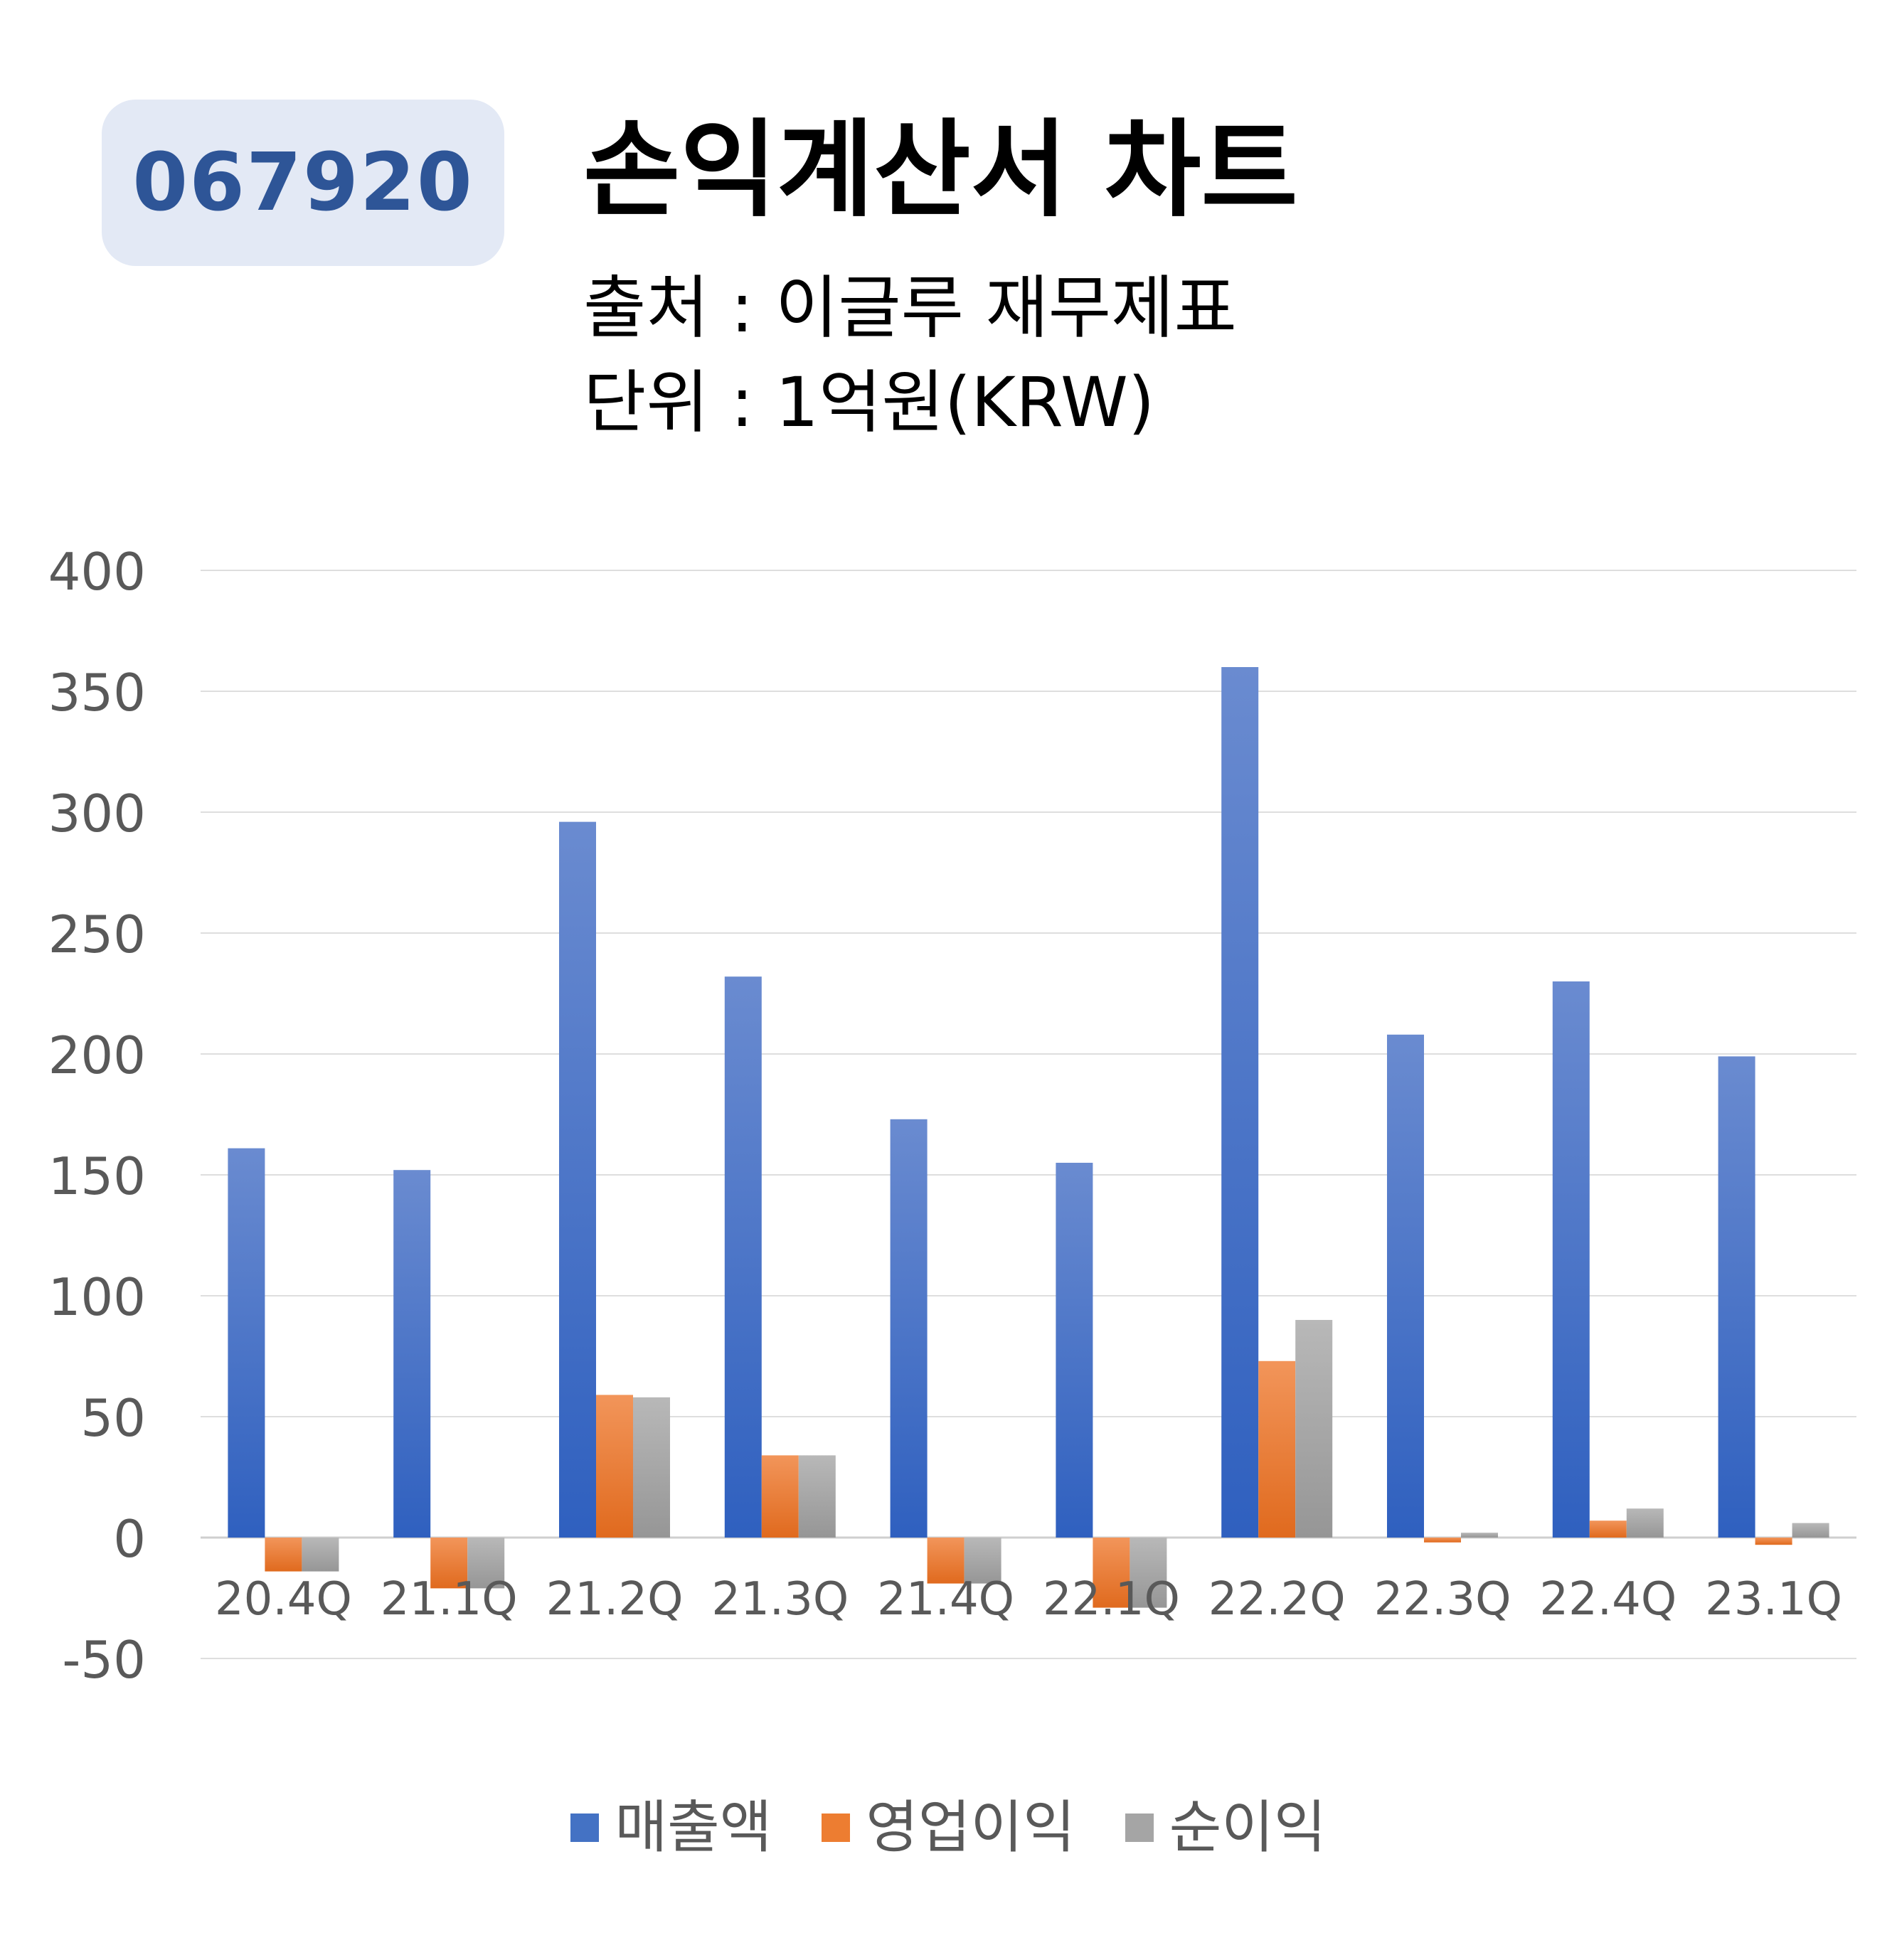 This screenshot has width=1897, height=1960. What do you see at coordinates (946, 1599) in the screenshot?
I see `x-tick-label: 21.4Q` at bounding box center [946, 1599].